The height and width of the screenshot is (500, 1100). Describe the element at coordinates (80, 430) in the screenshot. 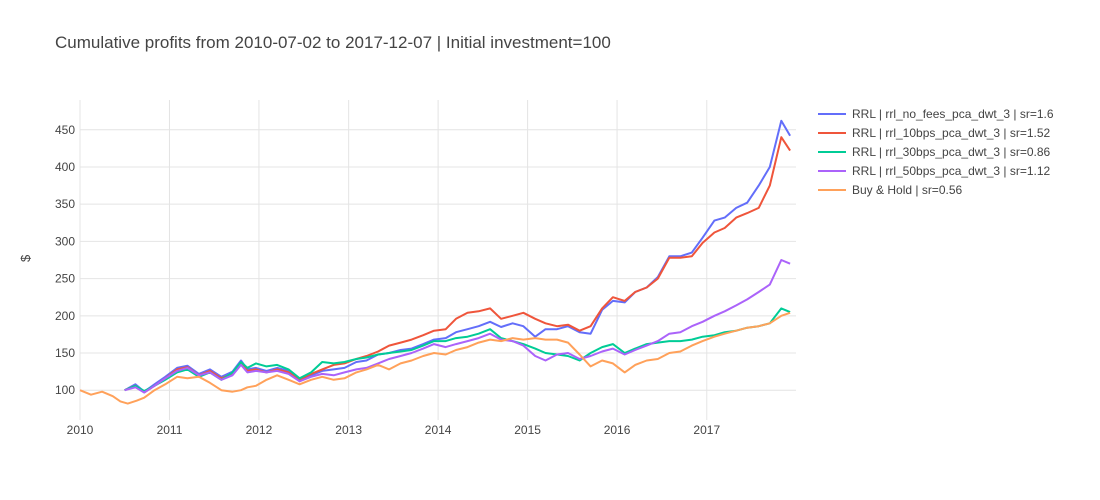

I see `x-tick-label: 2010` at that location.